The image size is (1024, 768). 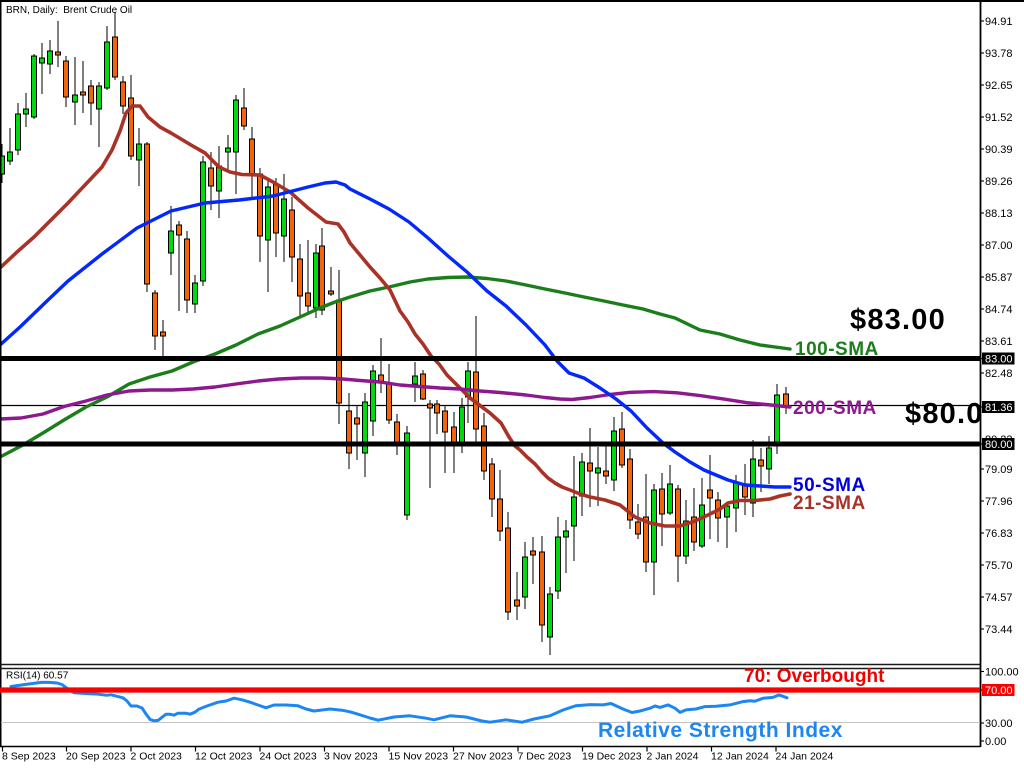 I want to click on svg-text: $80.00, so click(x=953, y=414).